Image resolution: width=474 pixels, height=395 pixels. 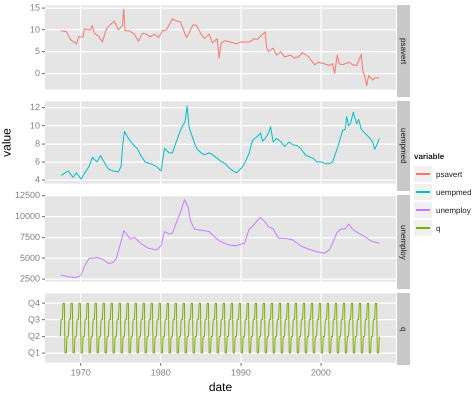 What do you see at coordinates (454, 192) in the screenshot?
I see `legend-label: uempmed` at bounding box center [454, 192].